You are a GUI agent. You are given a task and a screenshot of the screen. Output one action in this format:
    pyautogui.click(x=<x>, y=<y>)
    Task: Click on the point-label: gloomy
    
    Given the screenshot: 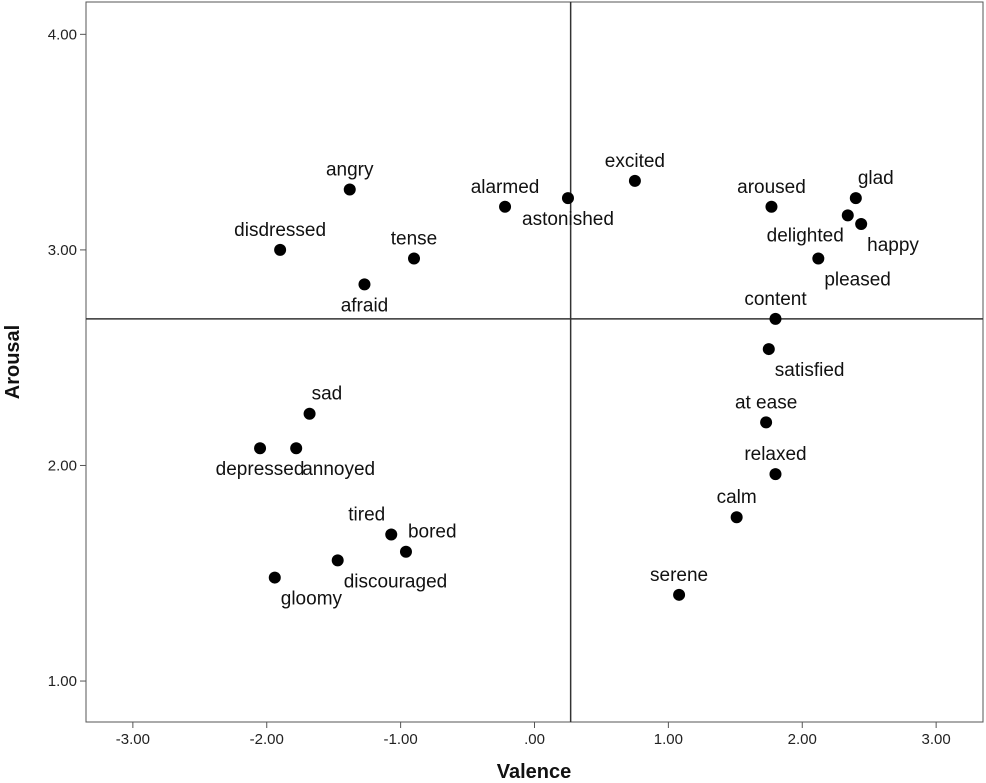 What is the action you would take?
    pyautogui.click(x=312, y=599)
    